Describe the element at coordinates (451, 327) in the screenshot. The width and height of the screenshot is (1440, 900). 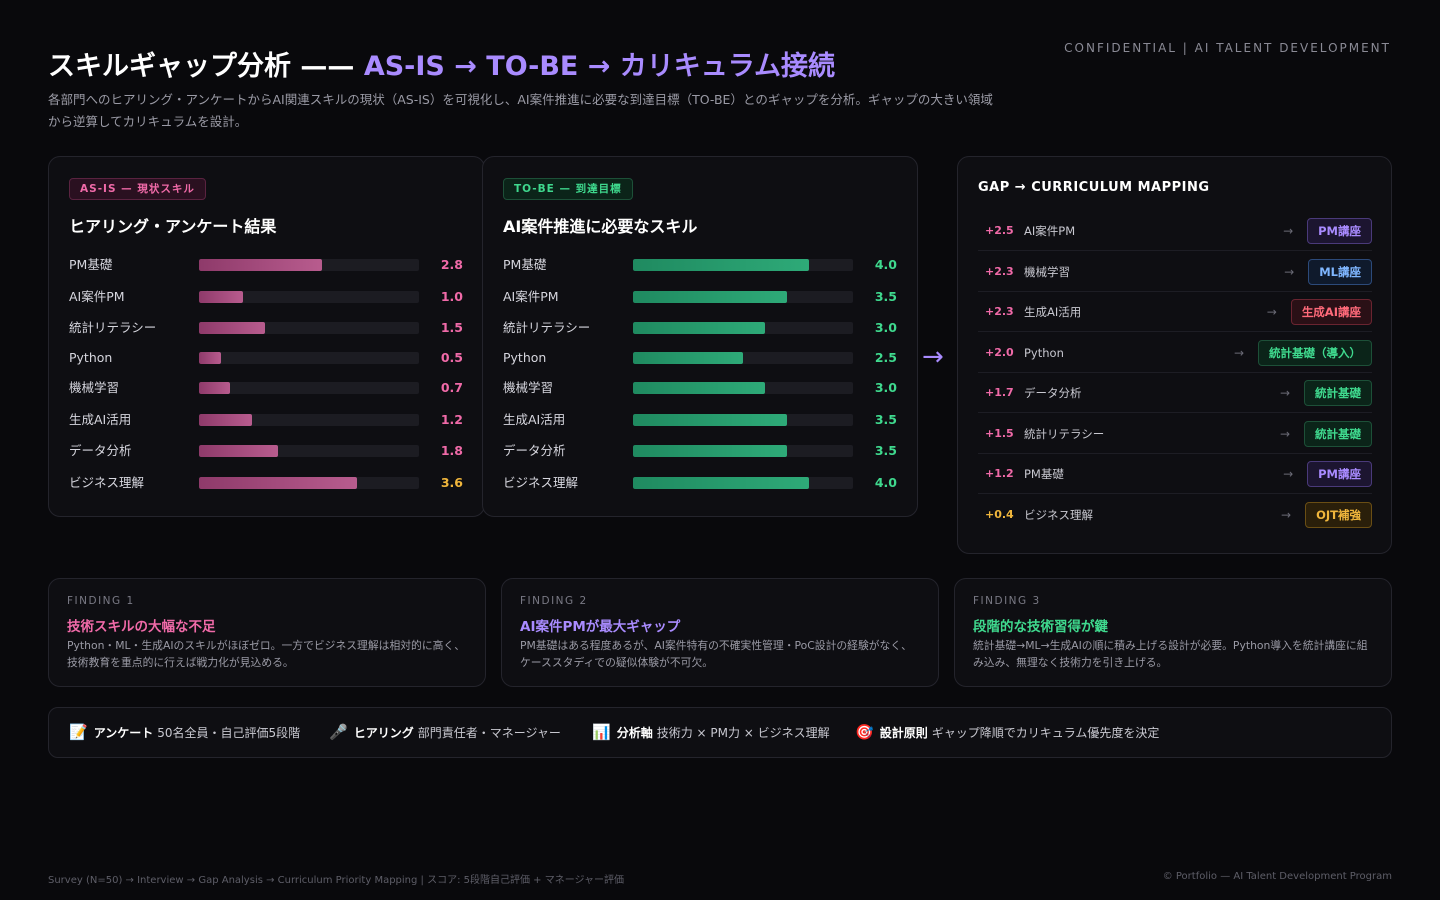
I see `bar-value-label: 1.5` at that location.